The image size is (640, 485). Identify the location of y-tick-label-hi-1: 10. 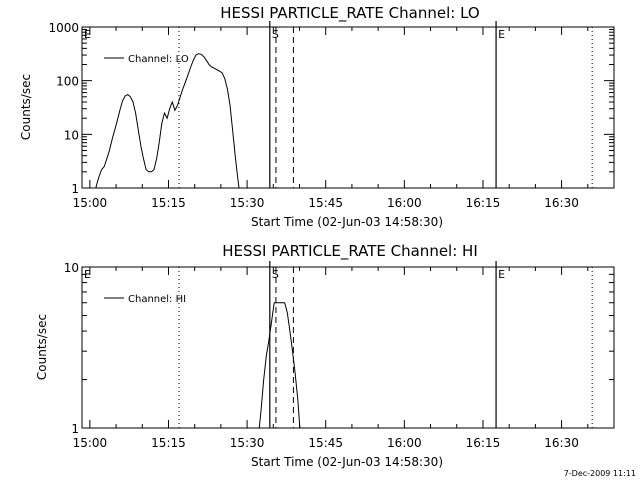
(71, 268).